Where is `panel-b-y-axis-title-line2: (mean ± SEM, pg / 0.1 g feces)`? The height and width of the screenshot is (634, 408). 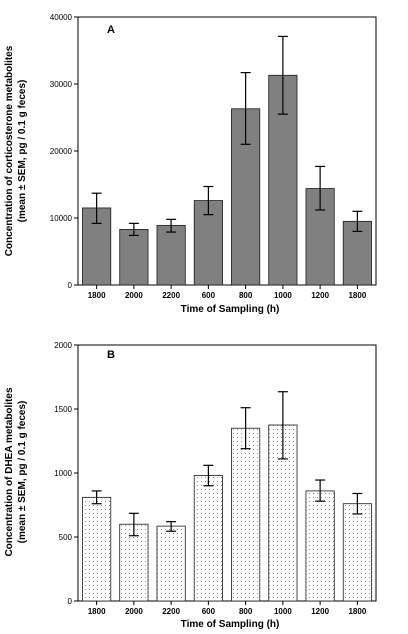
panel-b-y-axis-title-line2: (mean ± SEM, pg / 0.1 g feces) is located at coordinates (22, 472).